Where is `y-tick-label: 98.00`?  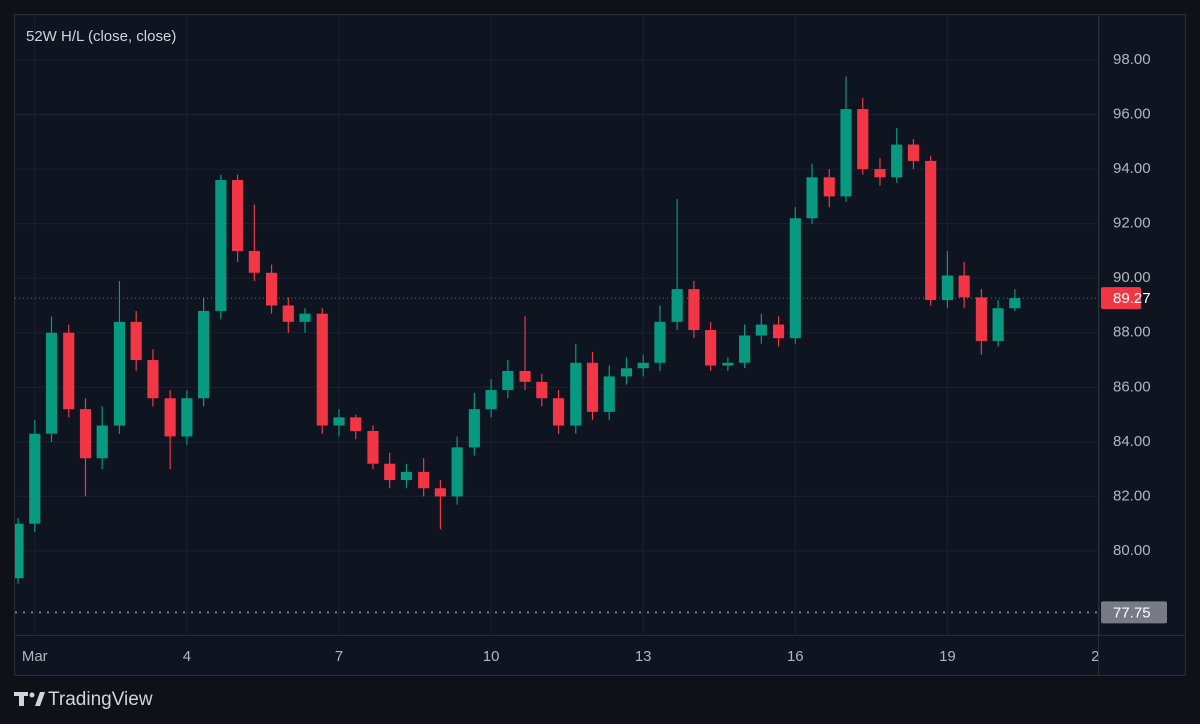
y-tick-label: 98.00 is located at coordinates (1132, 59).